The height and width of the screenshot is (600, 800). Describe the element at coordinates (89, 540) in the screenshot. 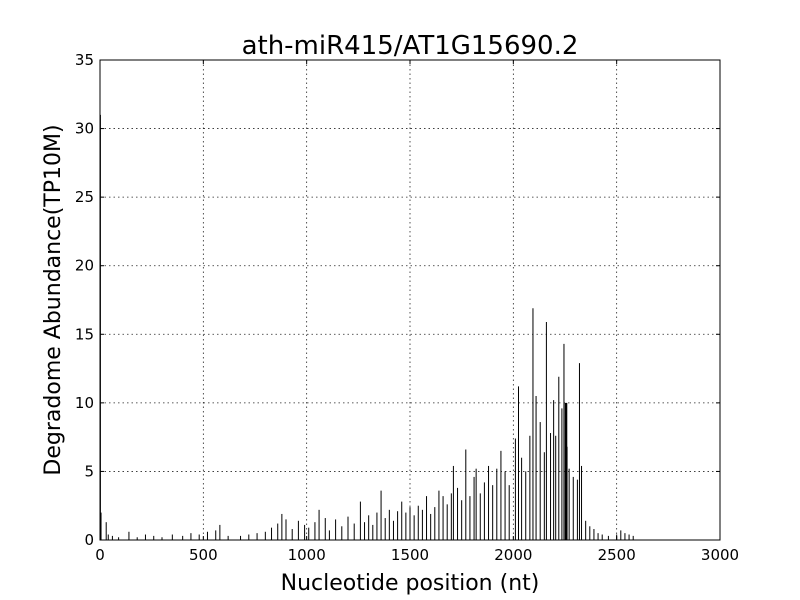

I see `y-tick-label: 0` at that location.